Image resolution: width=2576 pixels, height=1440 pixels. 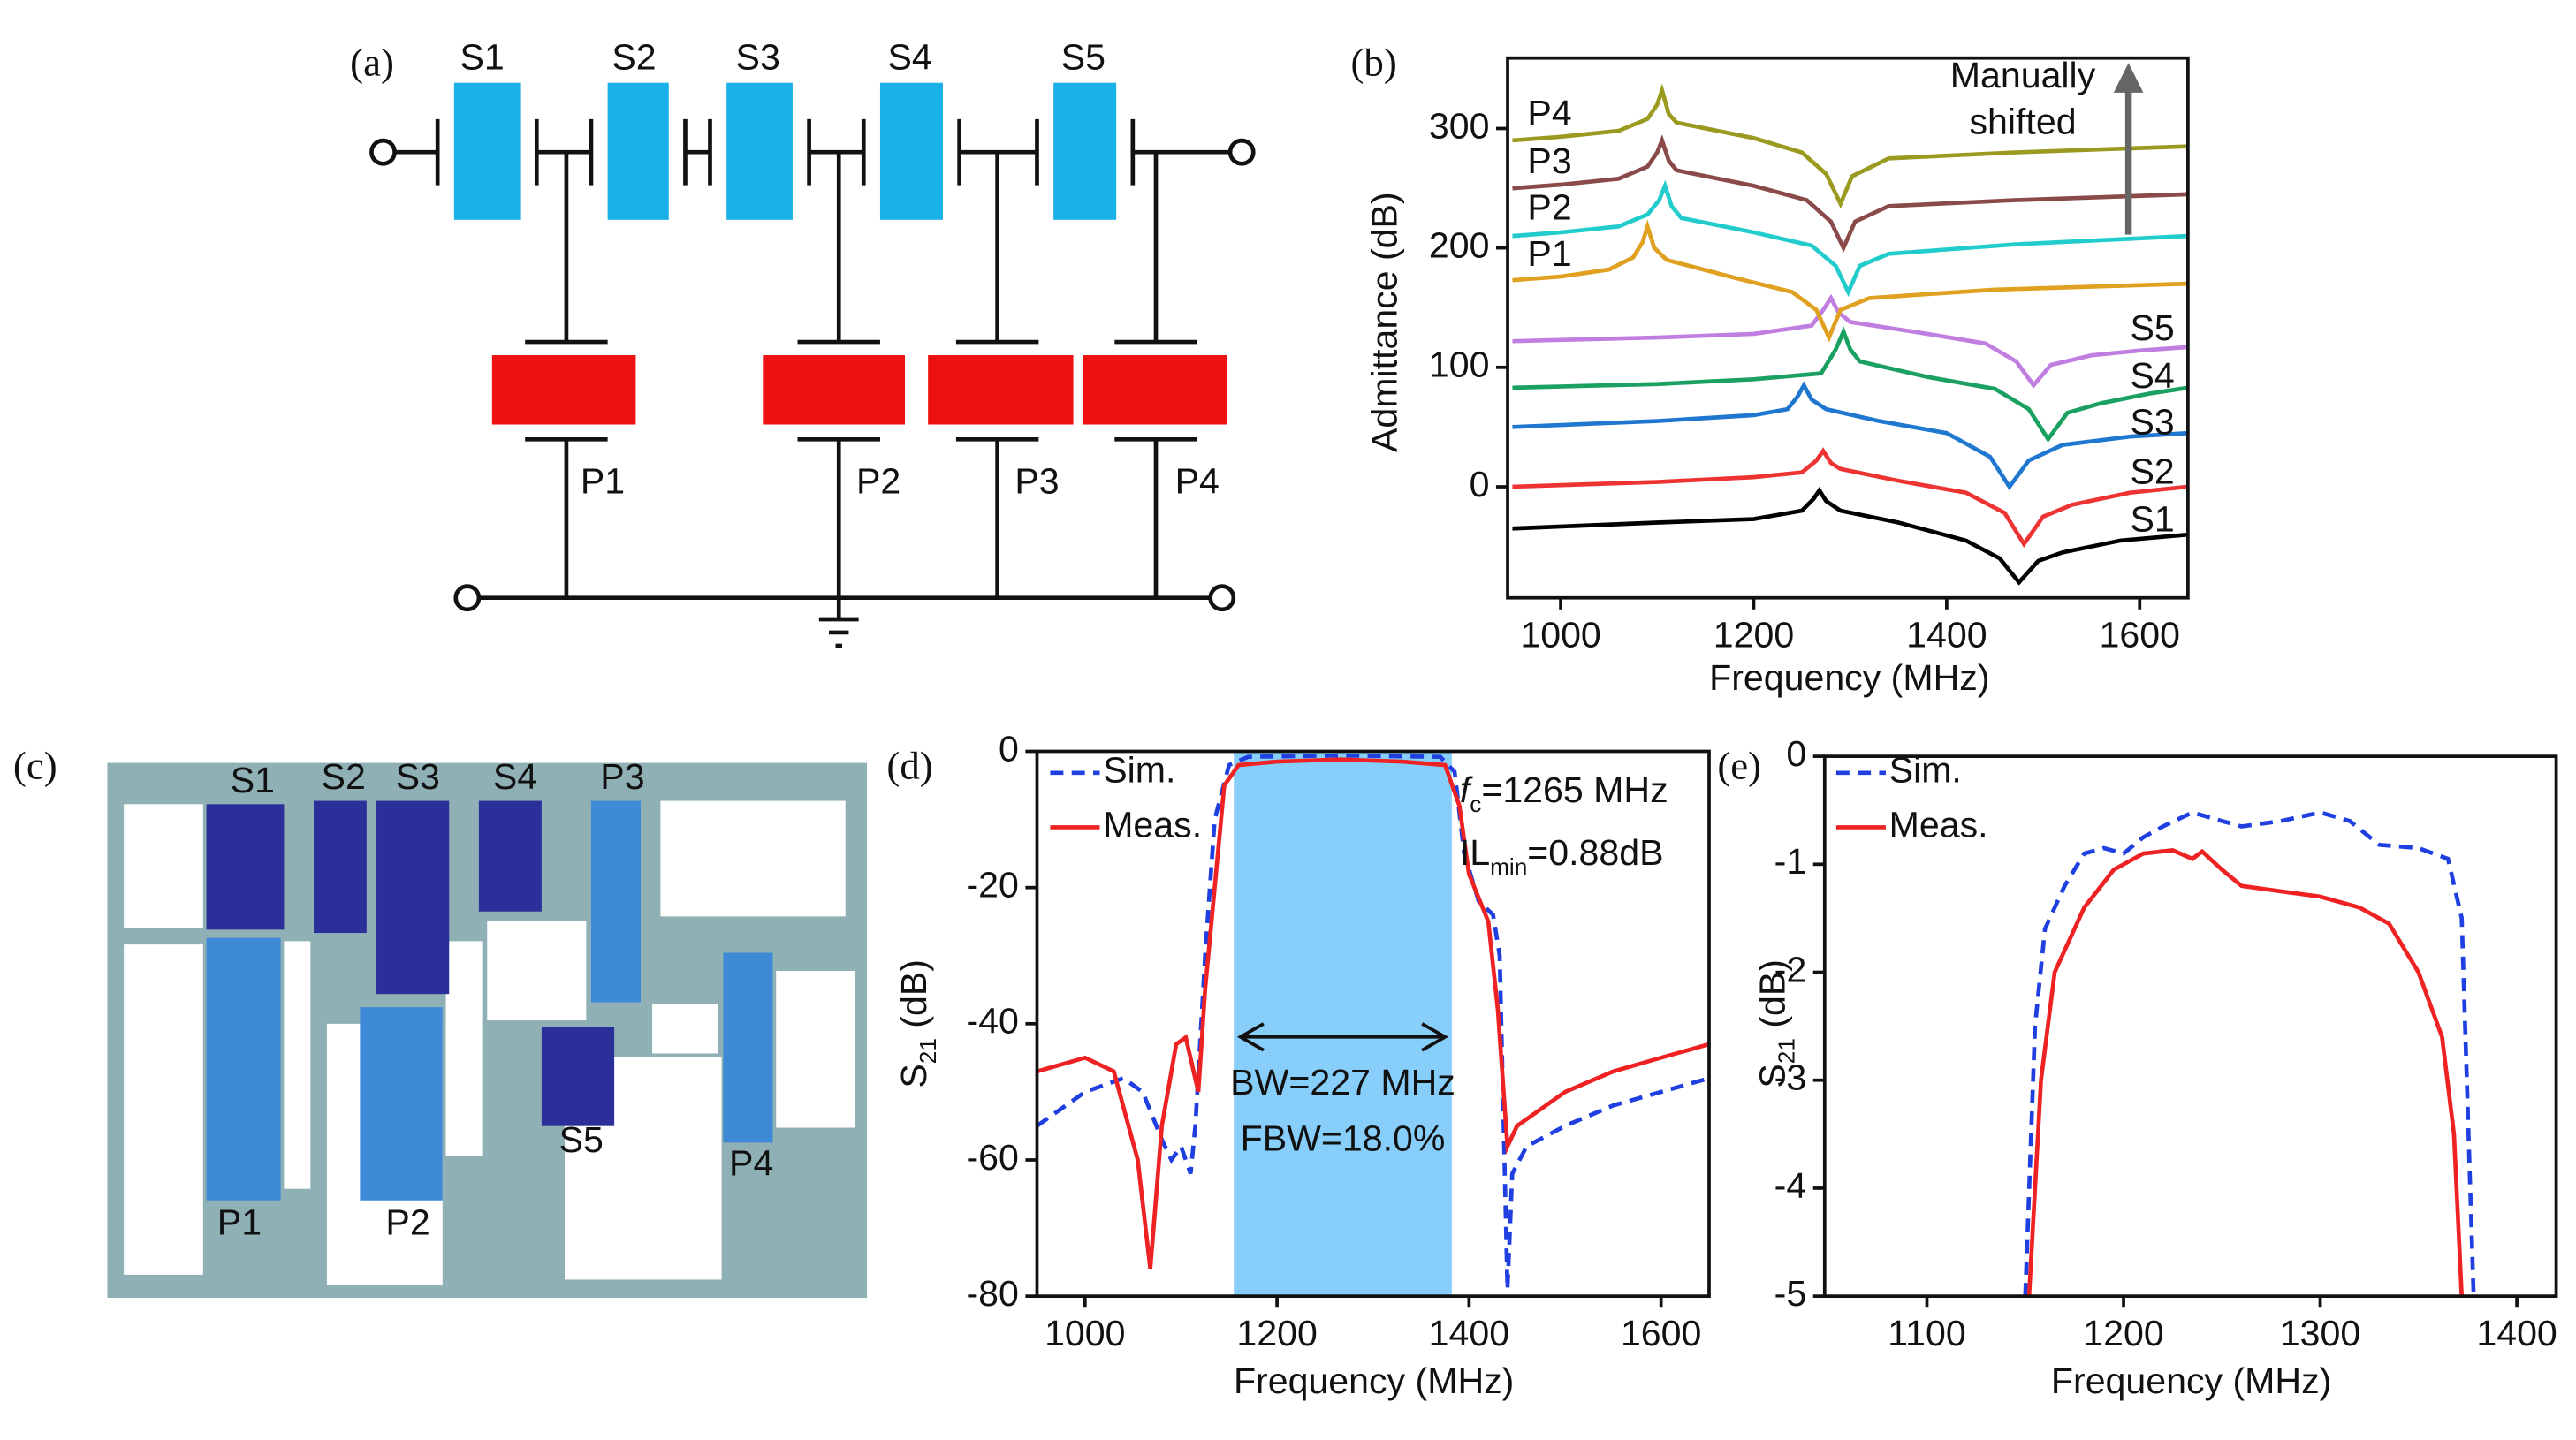 What do you see at coordinates (1595, 852) in the screenshot?
I see `label-rest: =0.88dB` at bounding box center [1595, 852].